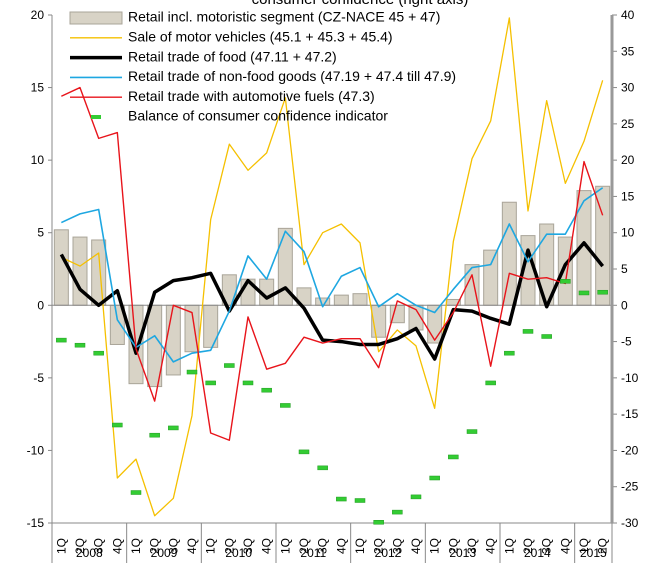  I want to click on y2-tick-label: 25, so click(628, 124).